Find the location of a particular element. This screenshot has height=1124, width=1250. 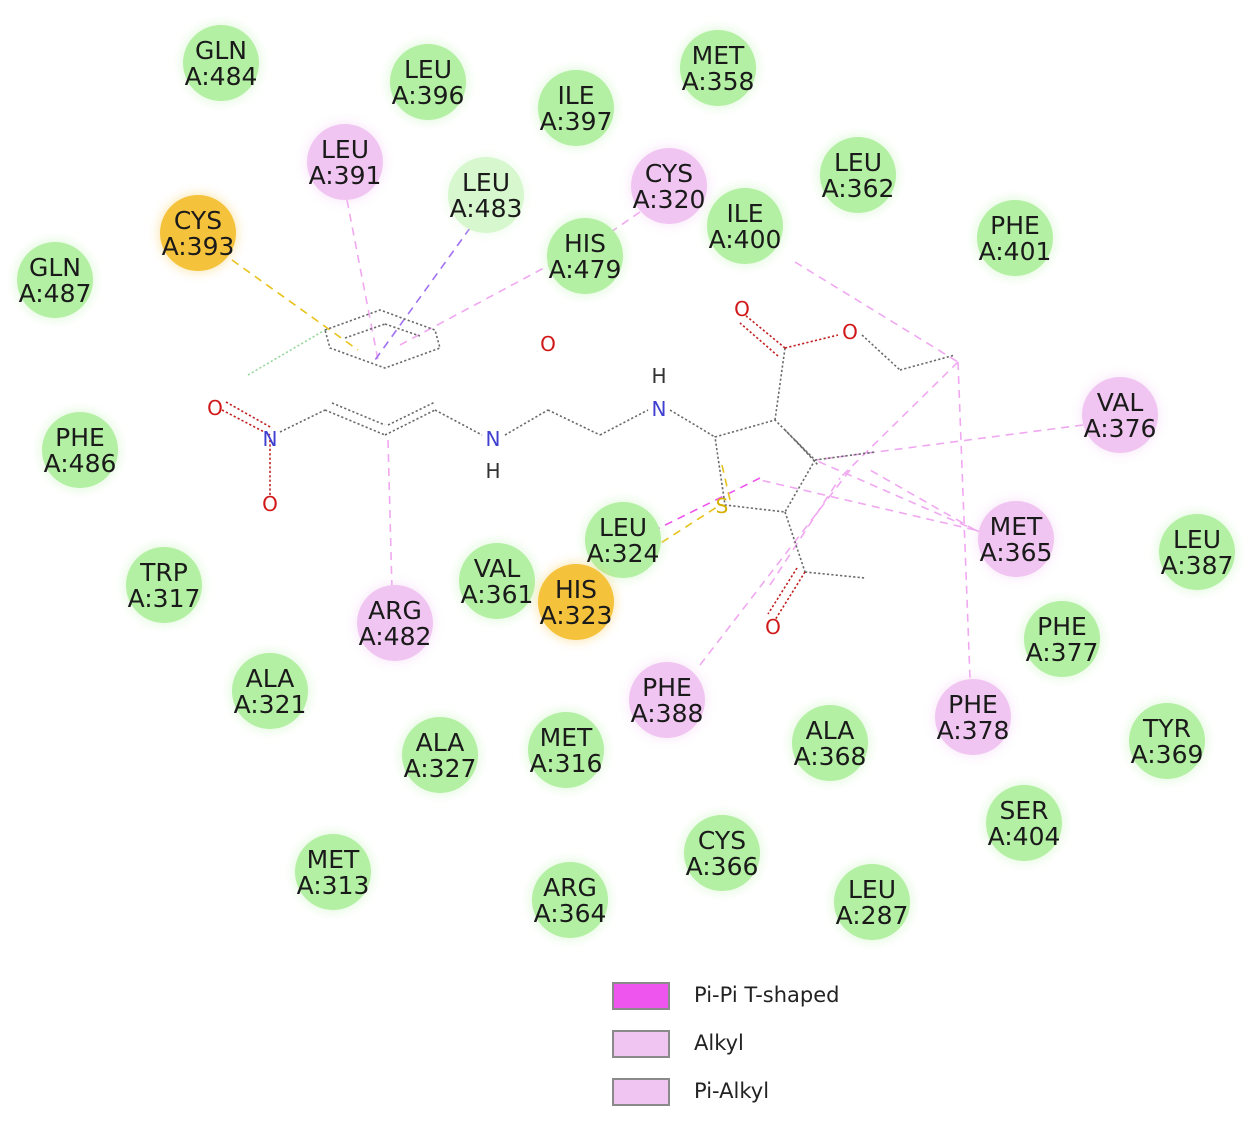

sulfur-atom: S is located at coordinates (722, 506).